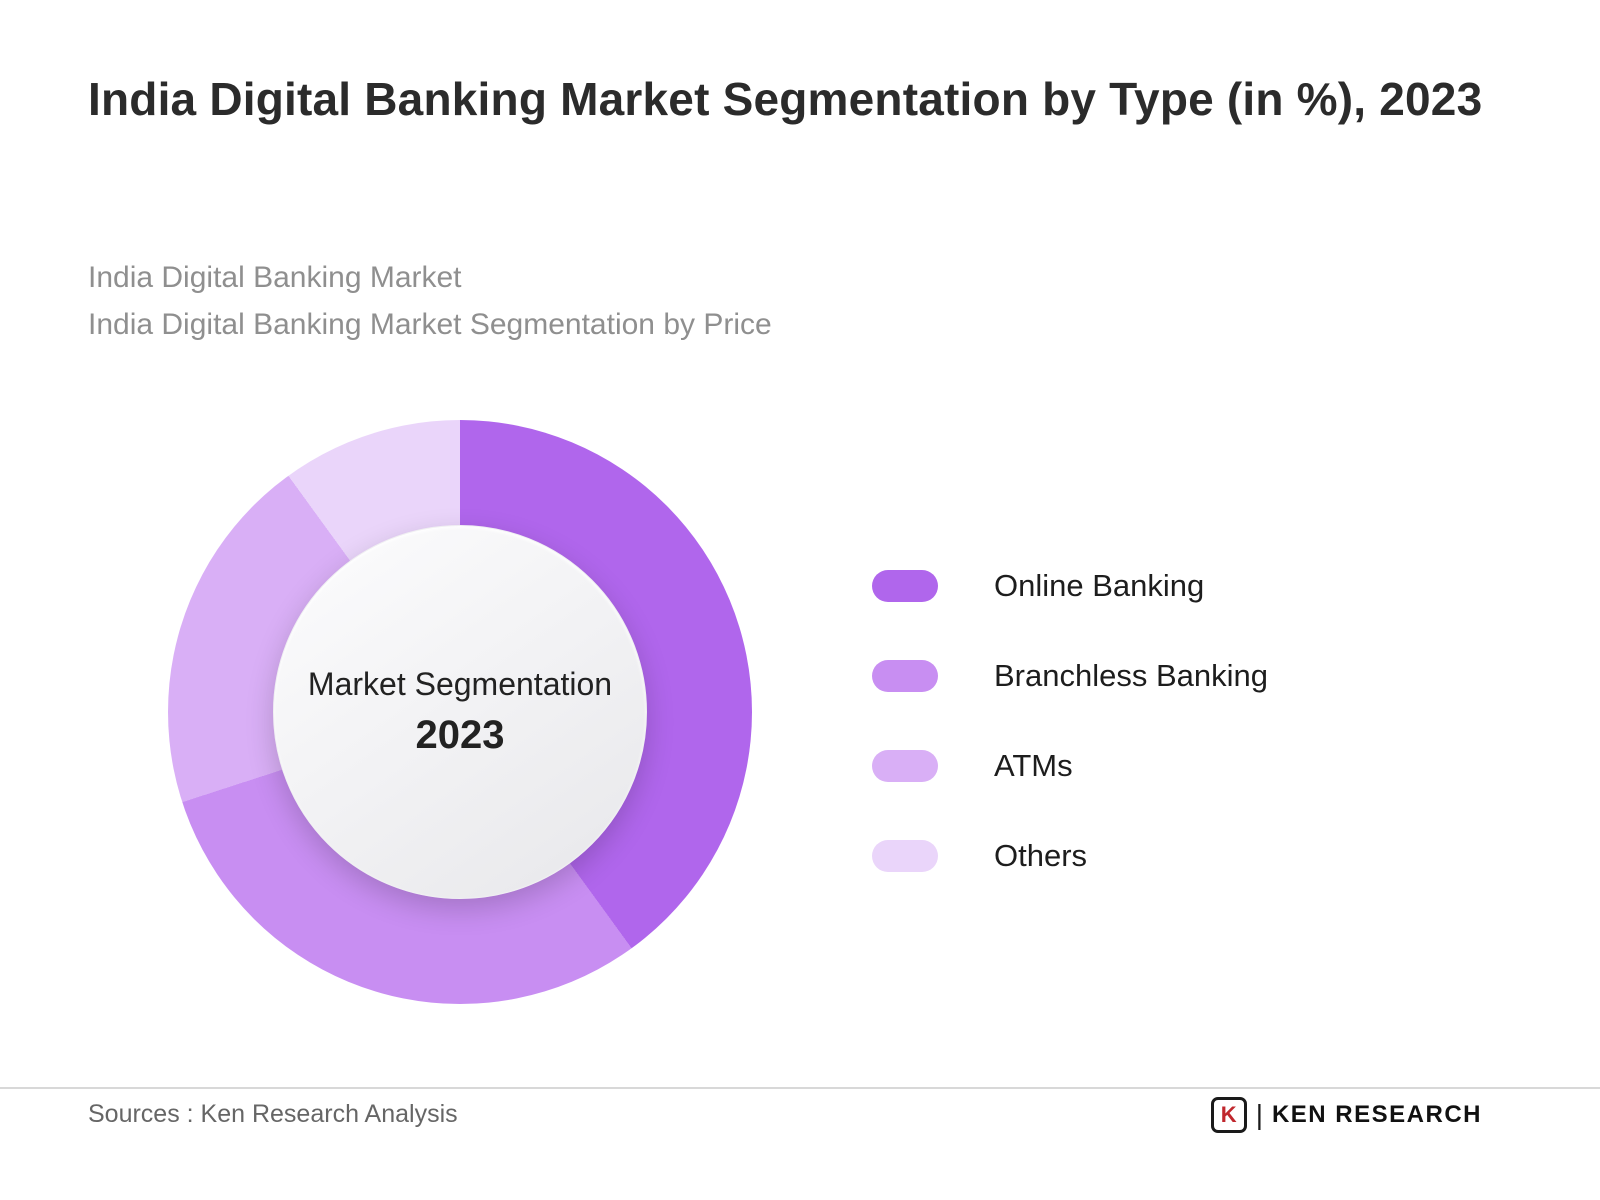 The height and width of the screenshot is (1200, 1600). I want to click on legend-item-others: Others, so click(1070, 856).